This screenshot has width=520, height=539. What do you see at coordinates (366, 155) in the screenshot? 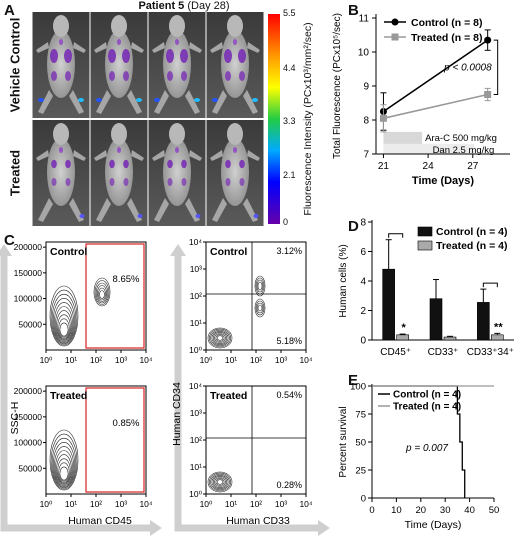
I see `y-tick-label: 7` at bounding box center [366, 155].